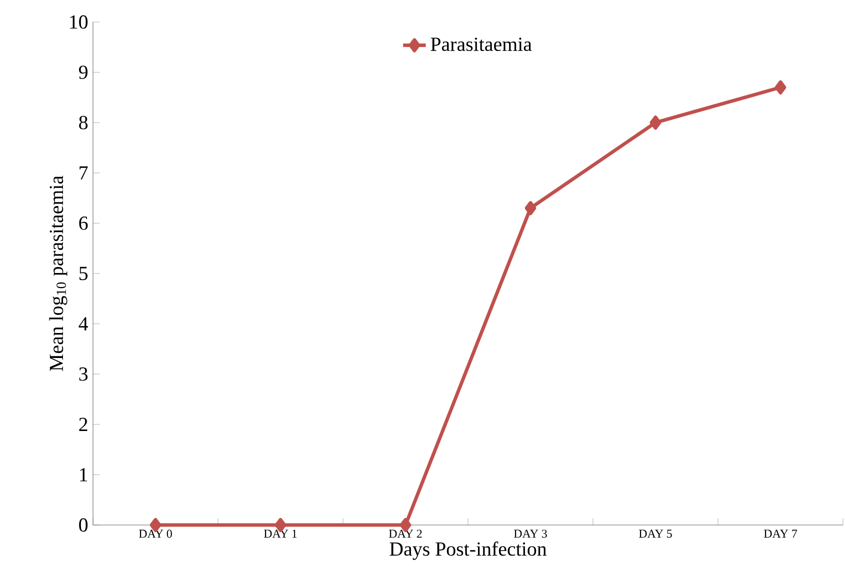 Image resolution: width=845 pixels, height=588 pixels. I want to click on y-axis-title: Mean log$_{10}$ parasitaemia, so click(58, 273).